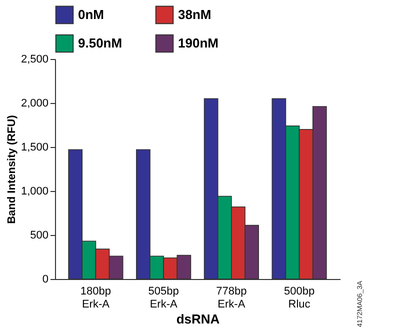 This screenshot has height=327, width=400. What do you see at coordinates (195, 14) in the screenshot?
I see `legend-label: 38nM` at bounding box center [195, 14].